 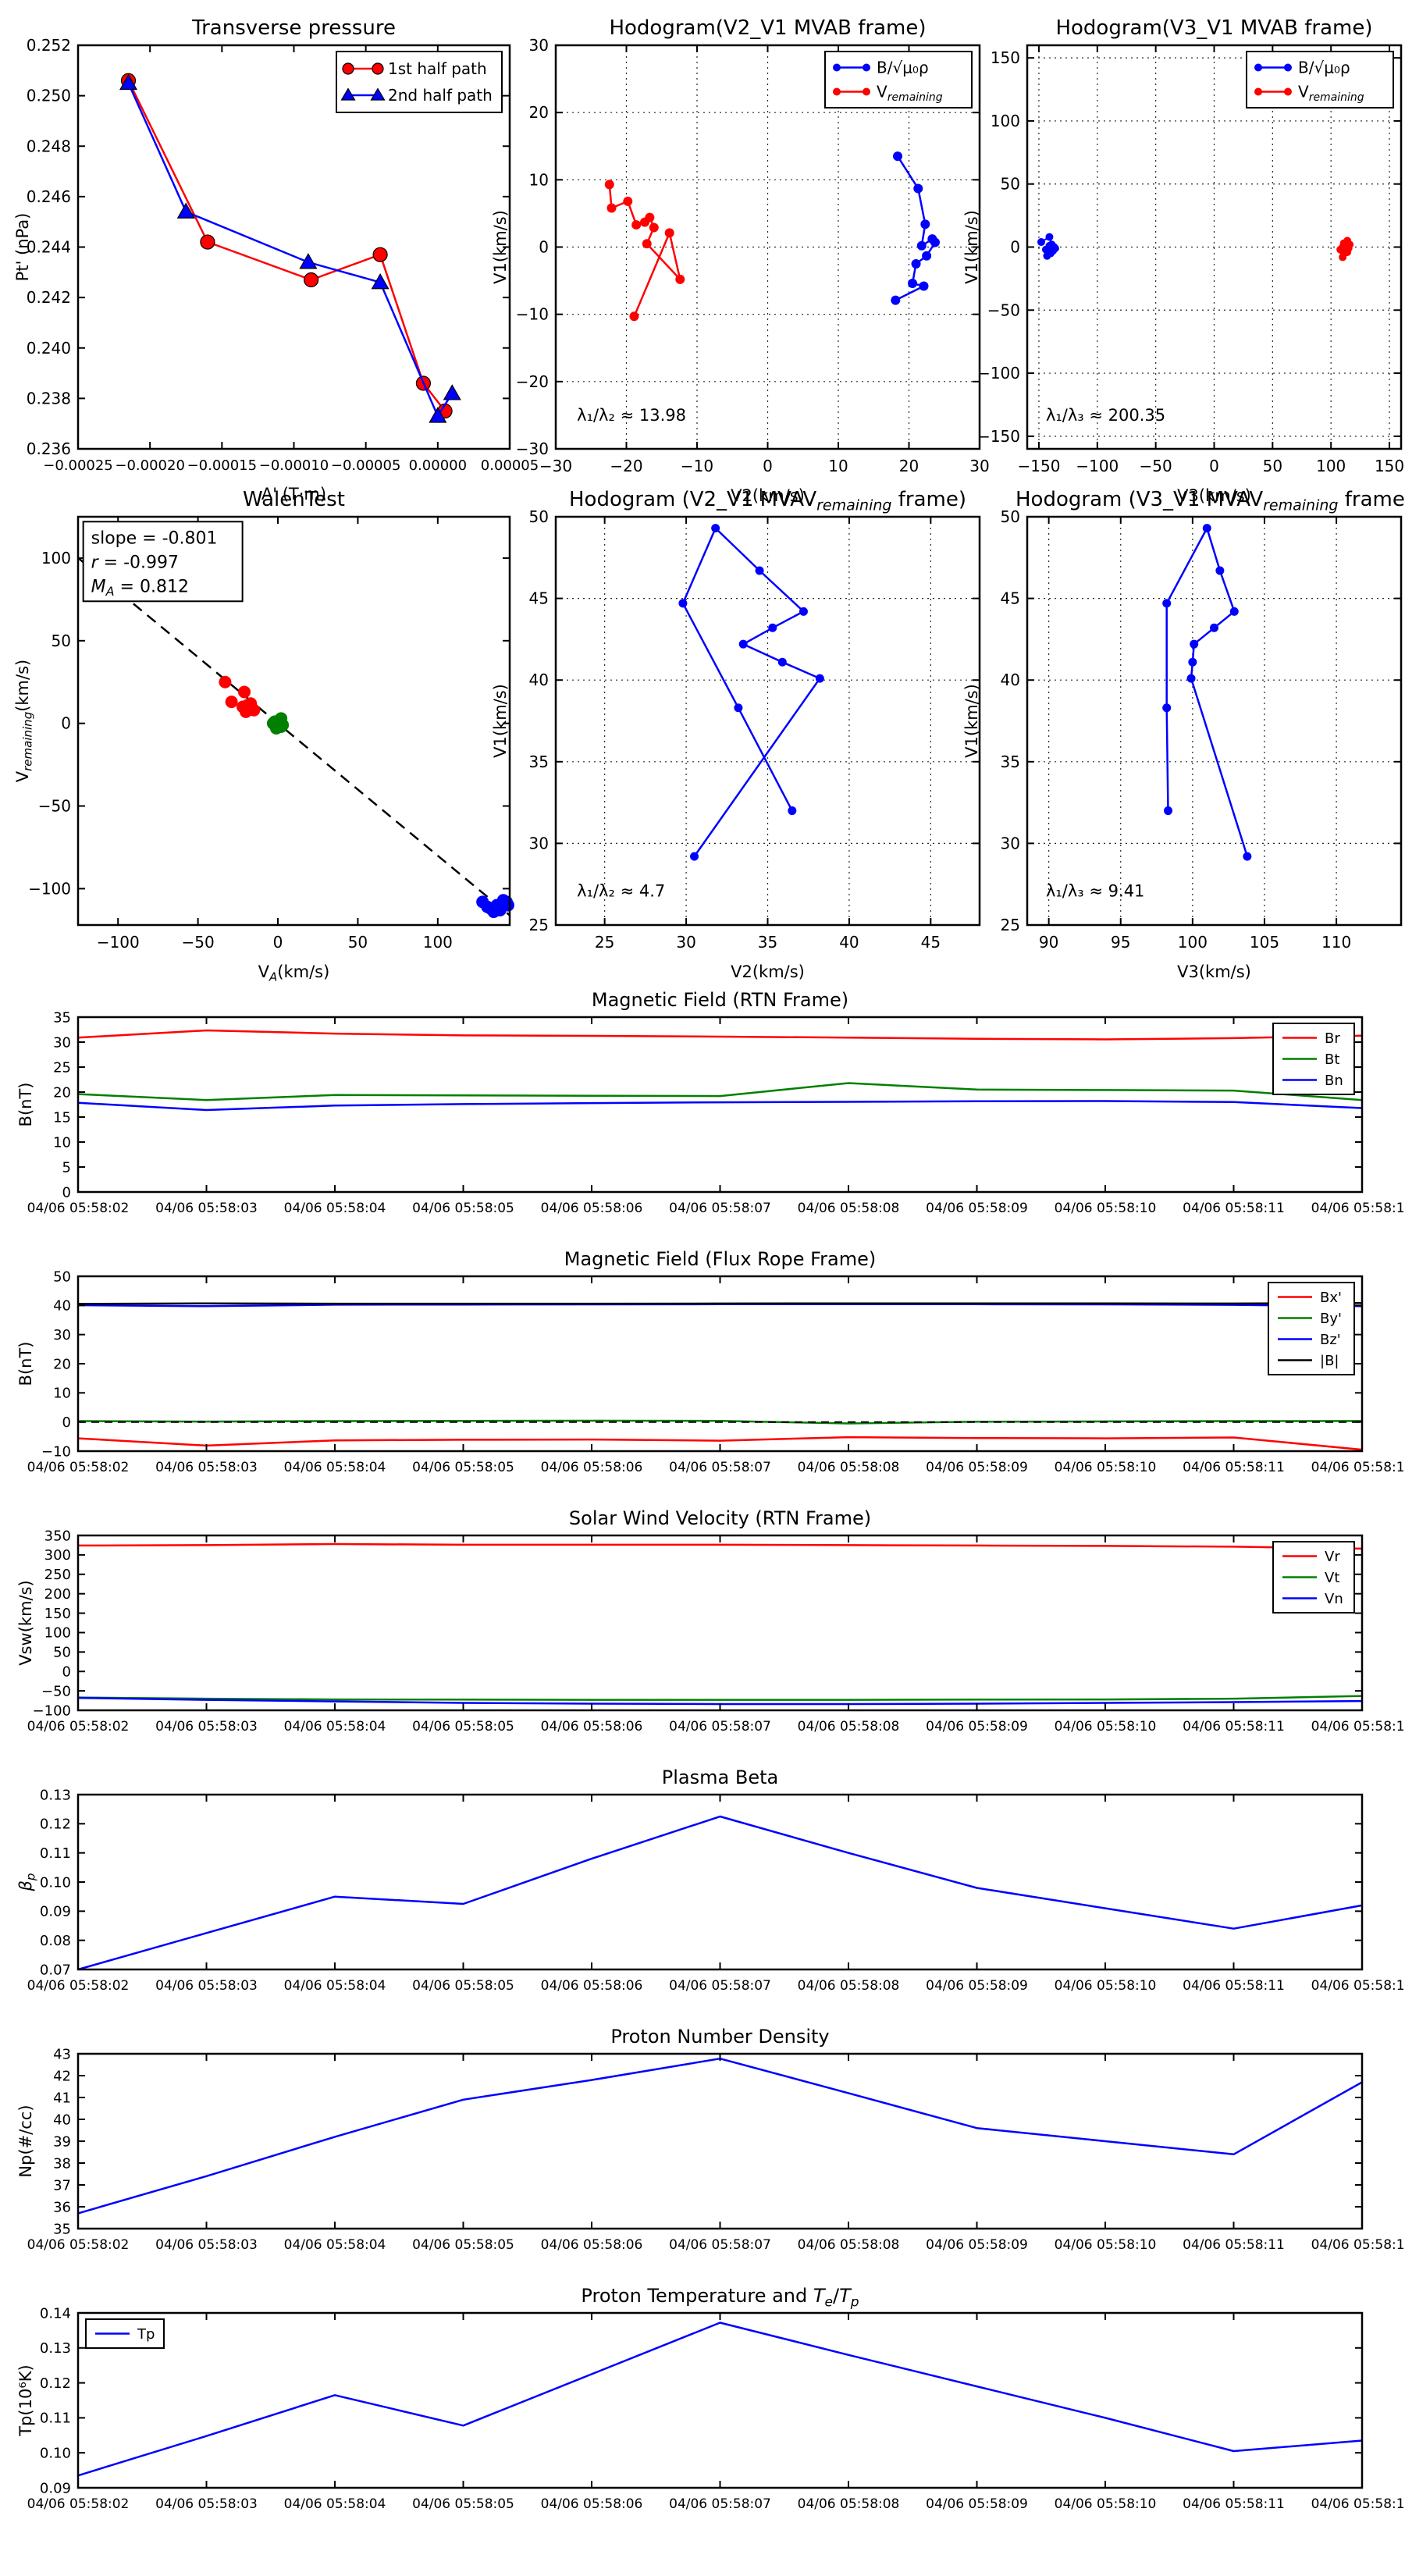 What do you see at coordinates (62, 1117) in the screenshot?
I see `y-tick-label: 15` at bounding box center [62, 1117].